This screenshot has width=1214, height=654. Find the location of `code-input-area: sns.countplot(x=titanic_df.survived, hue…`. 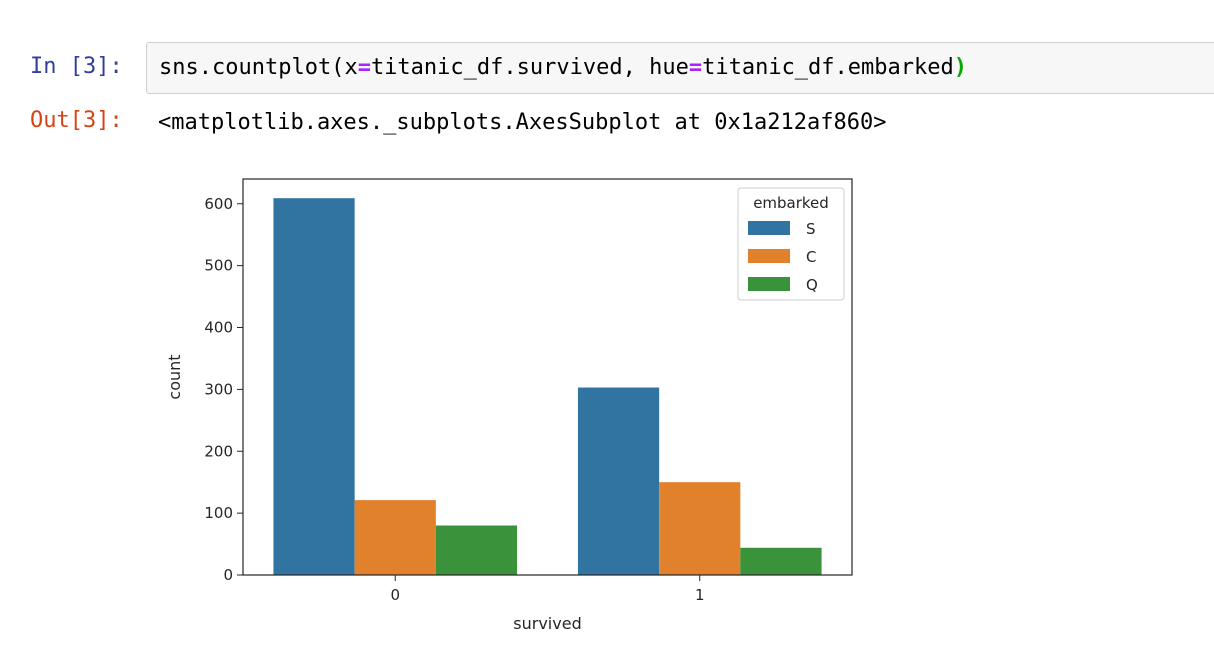

code-input-area: sns.countplot(x=titanic_df.survived, hue… is located at coordinates (680, 68).